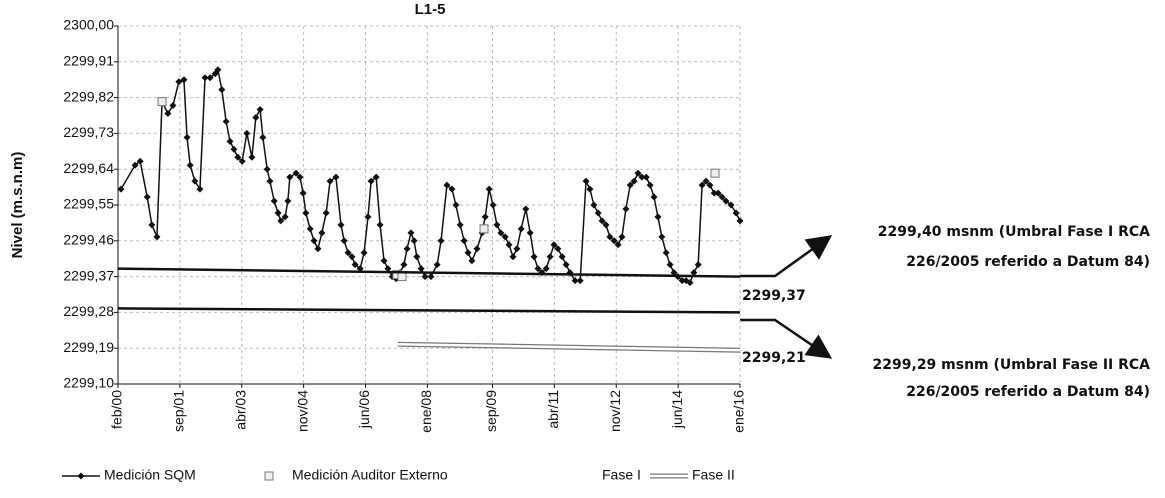  What do you see at coordinates (88, 204) in the screenshot?
I see `y-tick-label: 2299,55` at bounding box center [88, 204].